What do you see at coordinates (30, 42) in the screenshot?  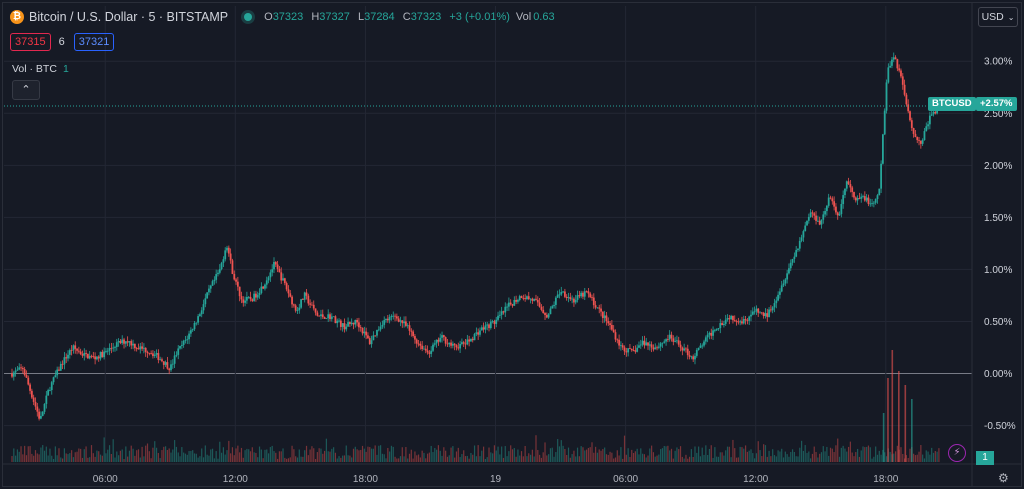 I see `sell-price-button: 37315` at bounding box center [30, 42].